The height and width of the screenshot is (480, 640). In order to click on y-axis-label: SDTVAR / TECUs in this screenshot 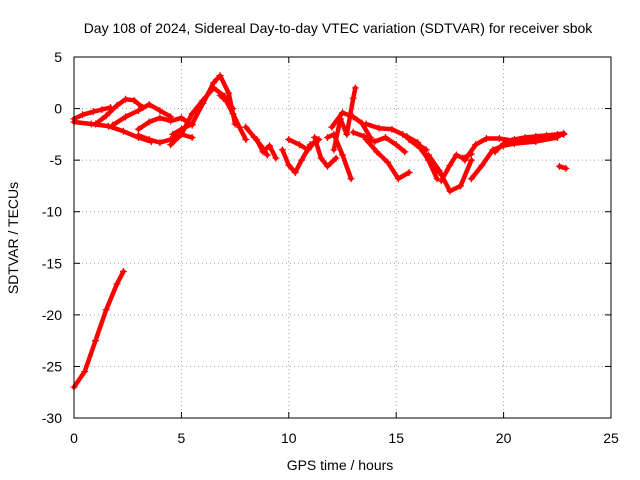, I will do `click(13, 238)`.